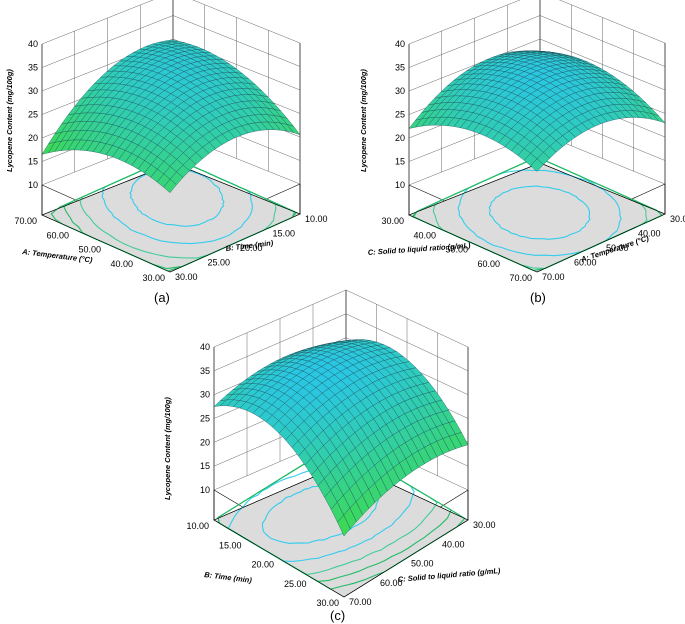 The width and height of the screenshot is (685, 624). I want to click on x-tick-labels-b: 30.00 40.00 50.00 60.00 70.00, so click(456, 249).